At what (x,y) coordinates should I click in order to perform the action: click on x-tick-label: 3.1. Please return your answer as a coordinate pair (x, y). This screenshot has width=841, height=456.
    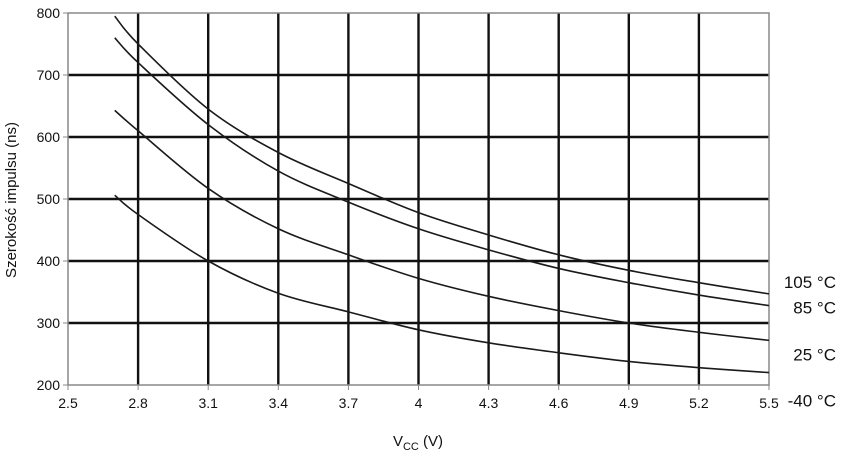
    Looking at the image, I should click on (208, 403).